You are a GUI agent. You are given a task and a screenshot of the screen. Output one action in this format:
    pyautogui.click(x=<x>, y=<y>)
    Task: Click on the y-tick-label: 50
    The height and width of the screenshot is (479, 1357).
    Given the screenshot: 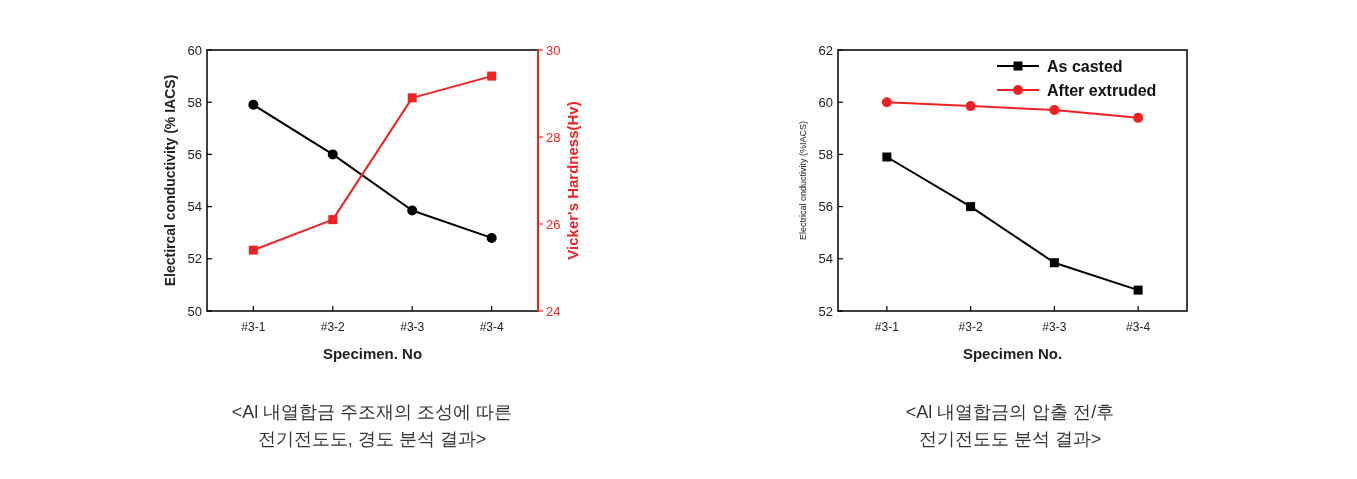 What is the action you would take?
    pyautogui.click(x=194, y=311)
    